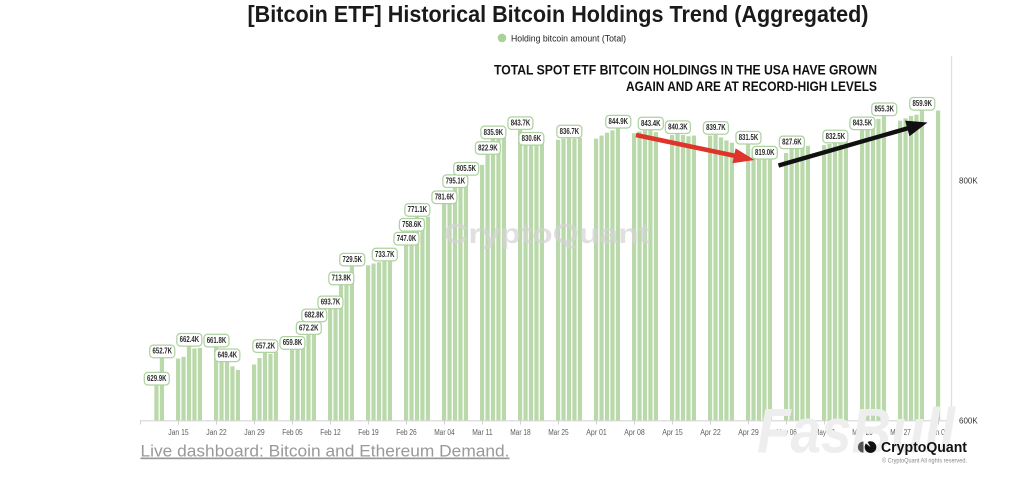 Image resolution: width=1022 pixels, height=489 pixels. Describe the element at coordinates (836, 136) in the screenshot. I see `svg-text: 832.5K` at that location.